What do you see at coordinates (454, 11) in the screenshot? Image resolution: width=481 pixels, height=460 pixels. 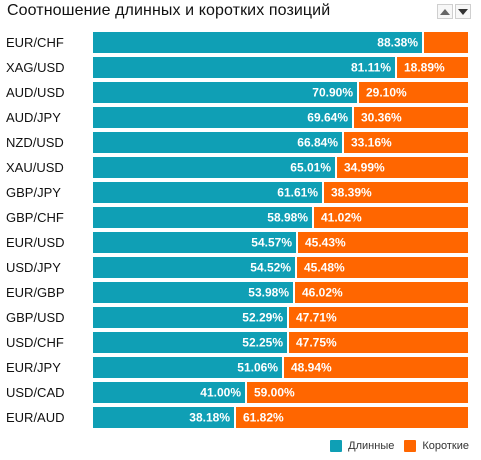 I see `sort-controls` at bounding box center [454, 11].